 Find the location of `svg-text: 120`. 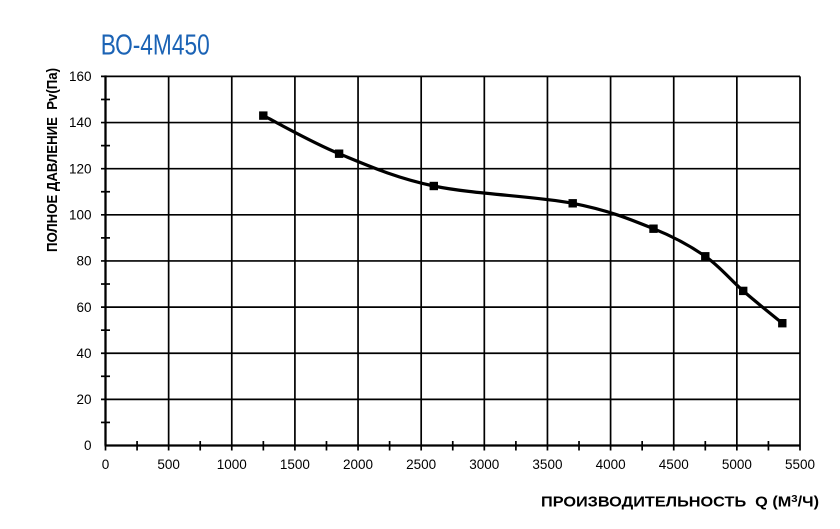

svg-text: 120 is located at coordinates (80, 168).